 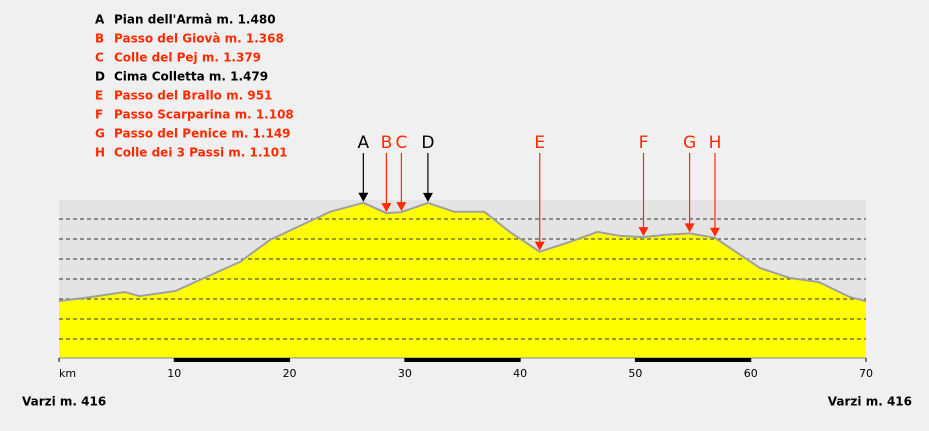 I want to click on x-tick-label: 70, so click(x=866, y=373).